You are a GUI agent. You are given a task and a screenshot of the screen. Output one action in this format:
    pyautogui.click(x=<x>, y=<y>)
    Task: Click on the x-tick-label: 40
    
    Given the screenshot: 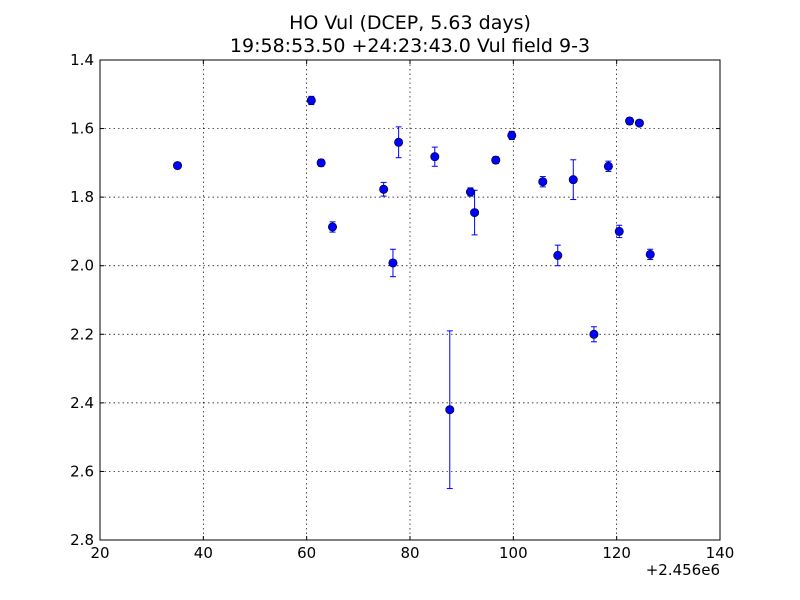 What is the action you would take?
    pyautogui.click(x=203, y=553)
    